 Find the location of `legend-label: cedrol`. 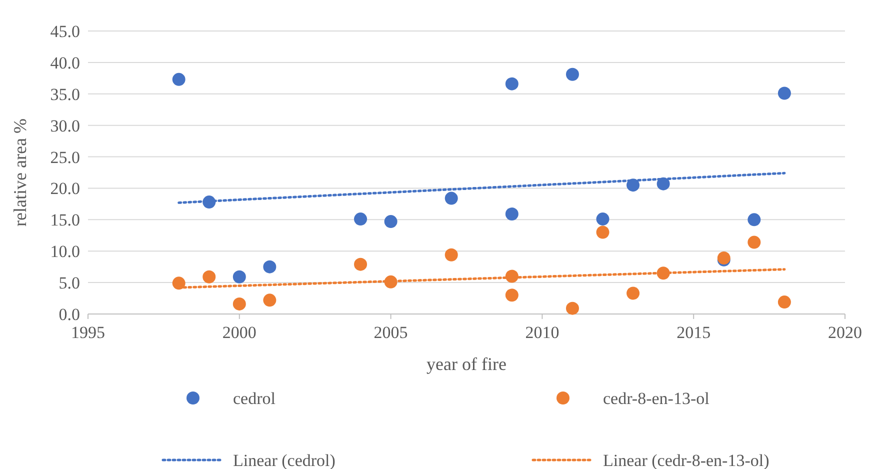

legend-label: cedrol is located at coordinates (254, 398).